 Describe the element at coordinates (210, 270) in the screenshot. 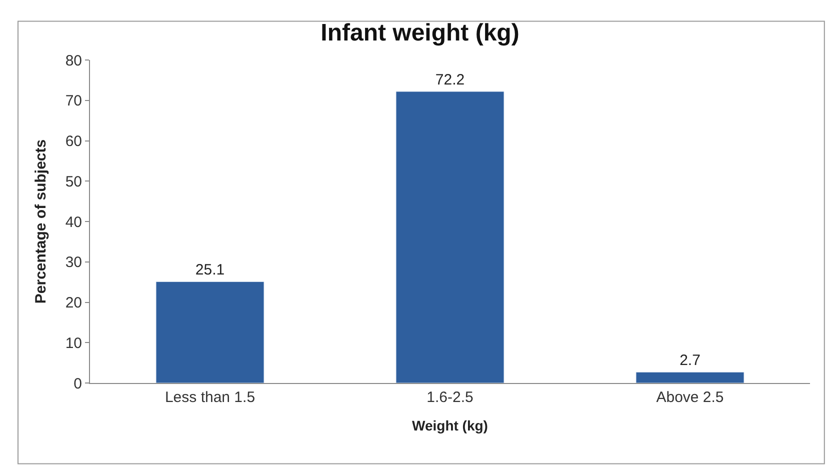

I see `data-label: 25.1` at that location.